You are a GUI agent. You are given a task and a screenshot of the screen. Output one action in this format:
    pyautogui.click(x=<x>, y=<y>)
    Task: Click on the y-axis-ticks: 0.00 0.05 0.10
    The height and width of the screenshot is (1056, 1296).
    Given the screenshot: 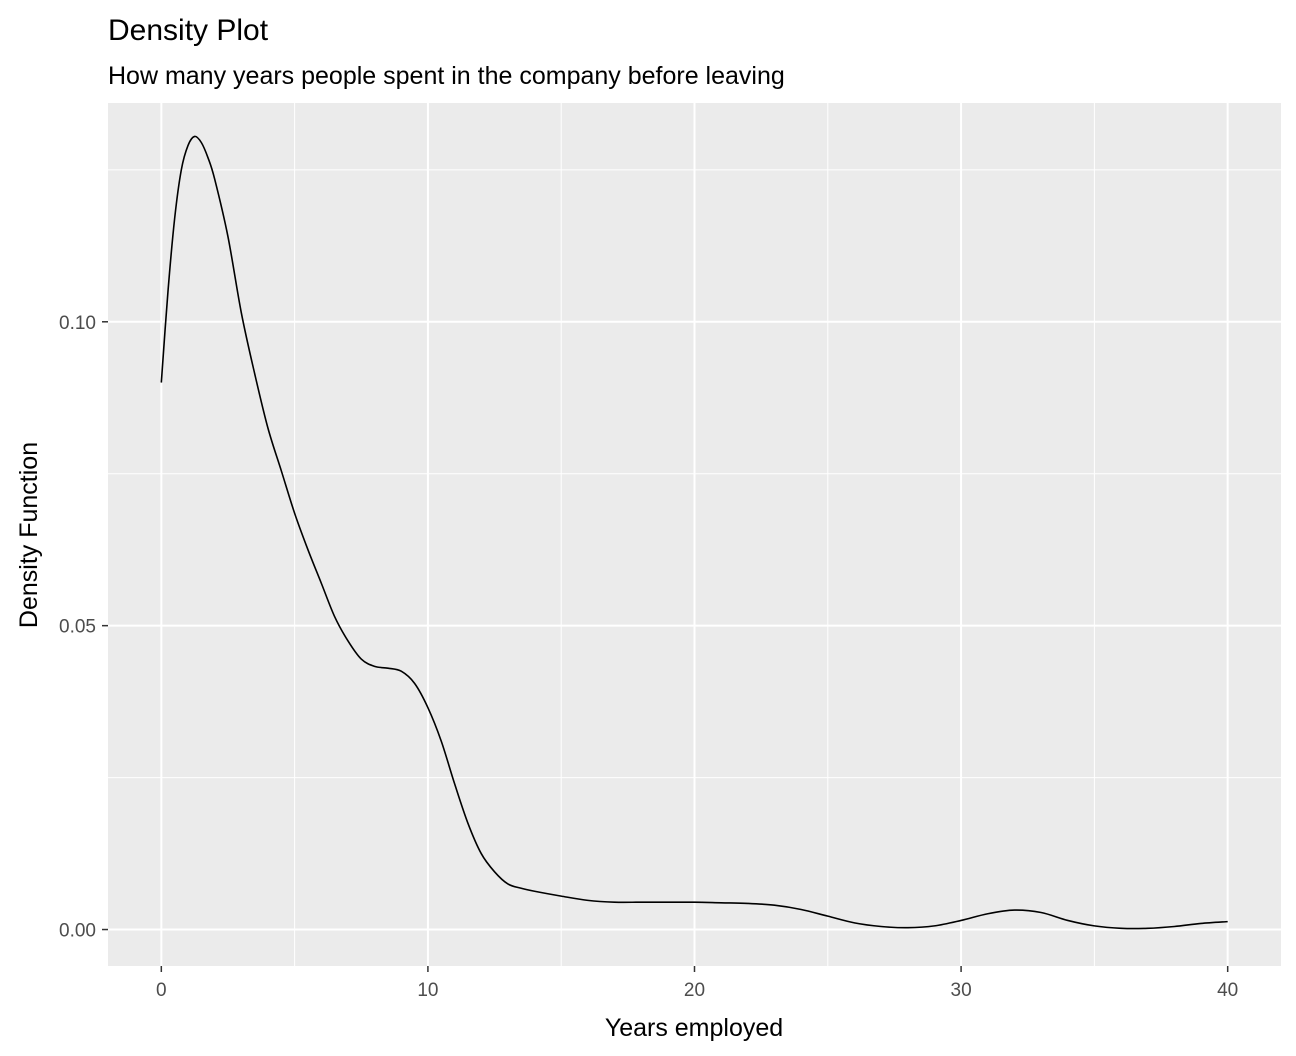 What is the action you would take?
    pyautogui.click(x=83, y=627)
    